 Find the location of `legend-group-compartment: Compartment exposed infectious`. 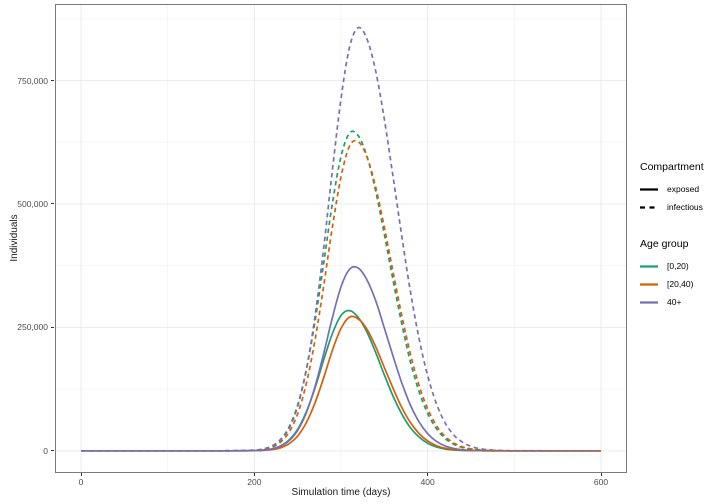

legend-group-compartment: Compartment exposed infectious is located at coordinates (672, 188).